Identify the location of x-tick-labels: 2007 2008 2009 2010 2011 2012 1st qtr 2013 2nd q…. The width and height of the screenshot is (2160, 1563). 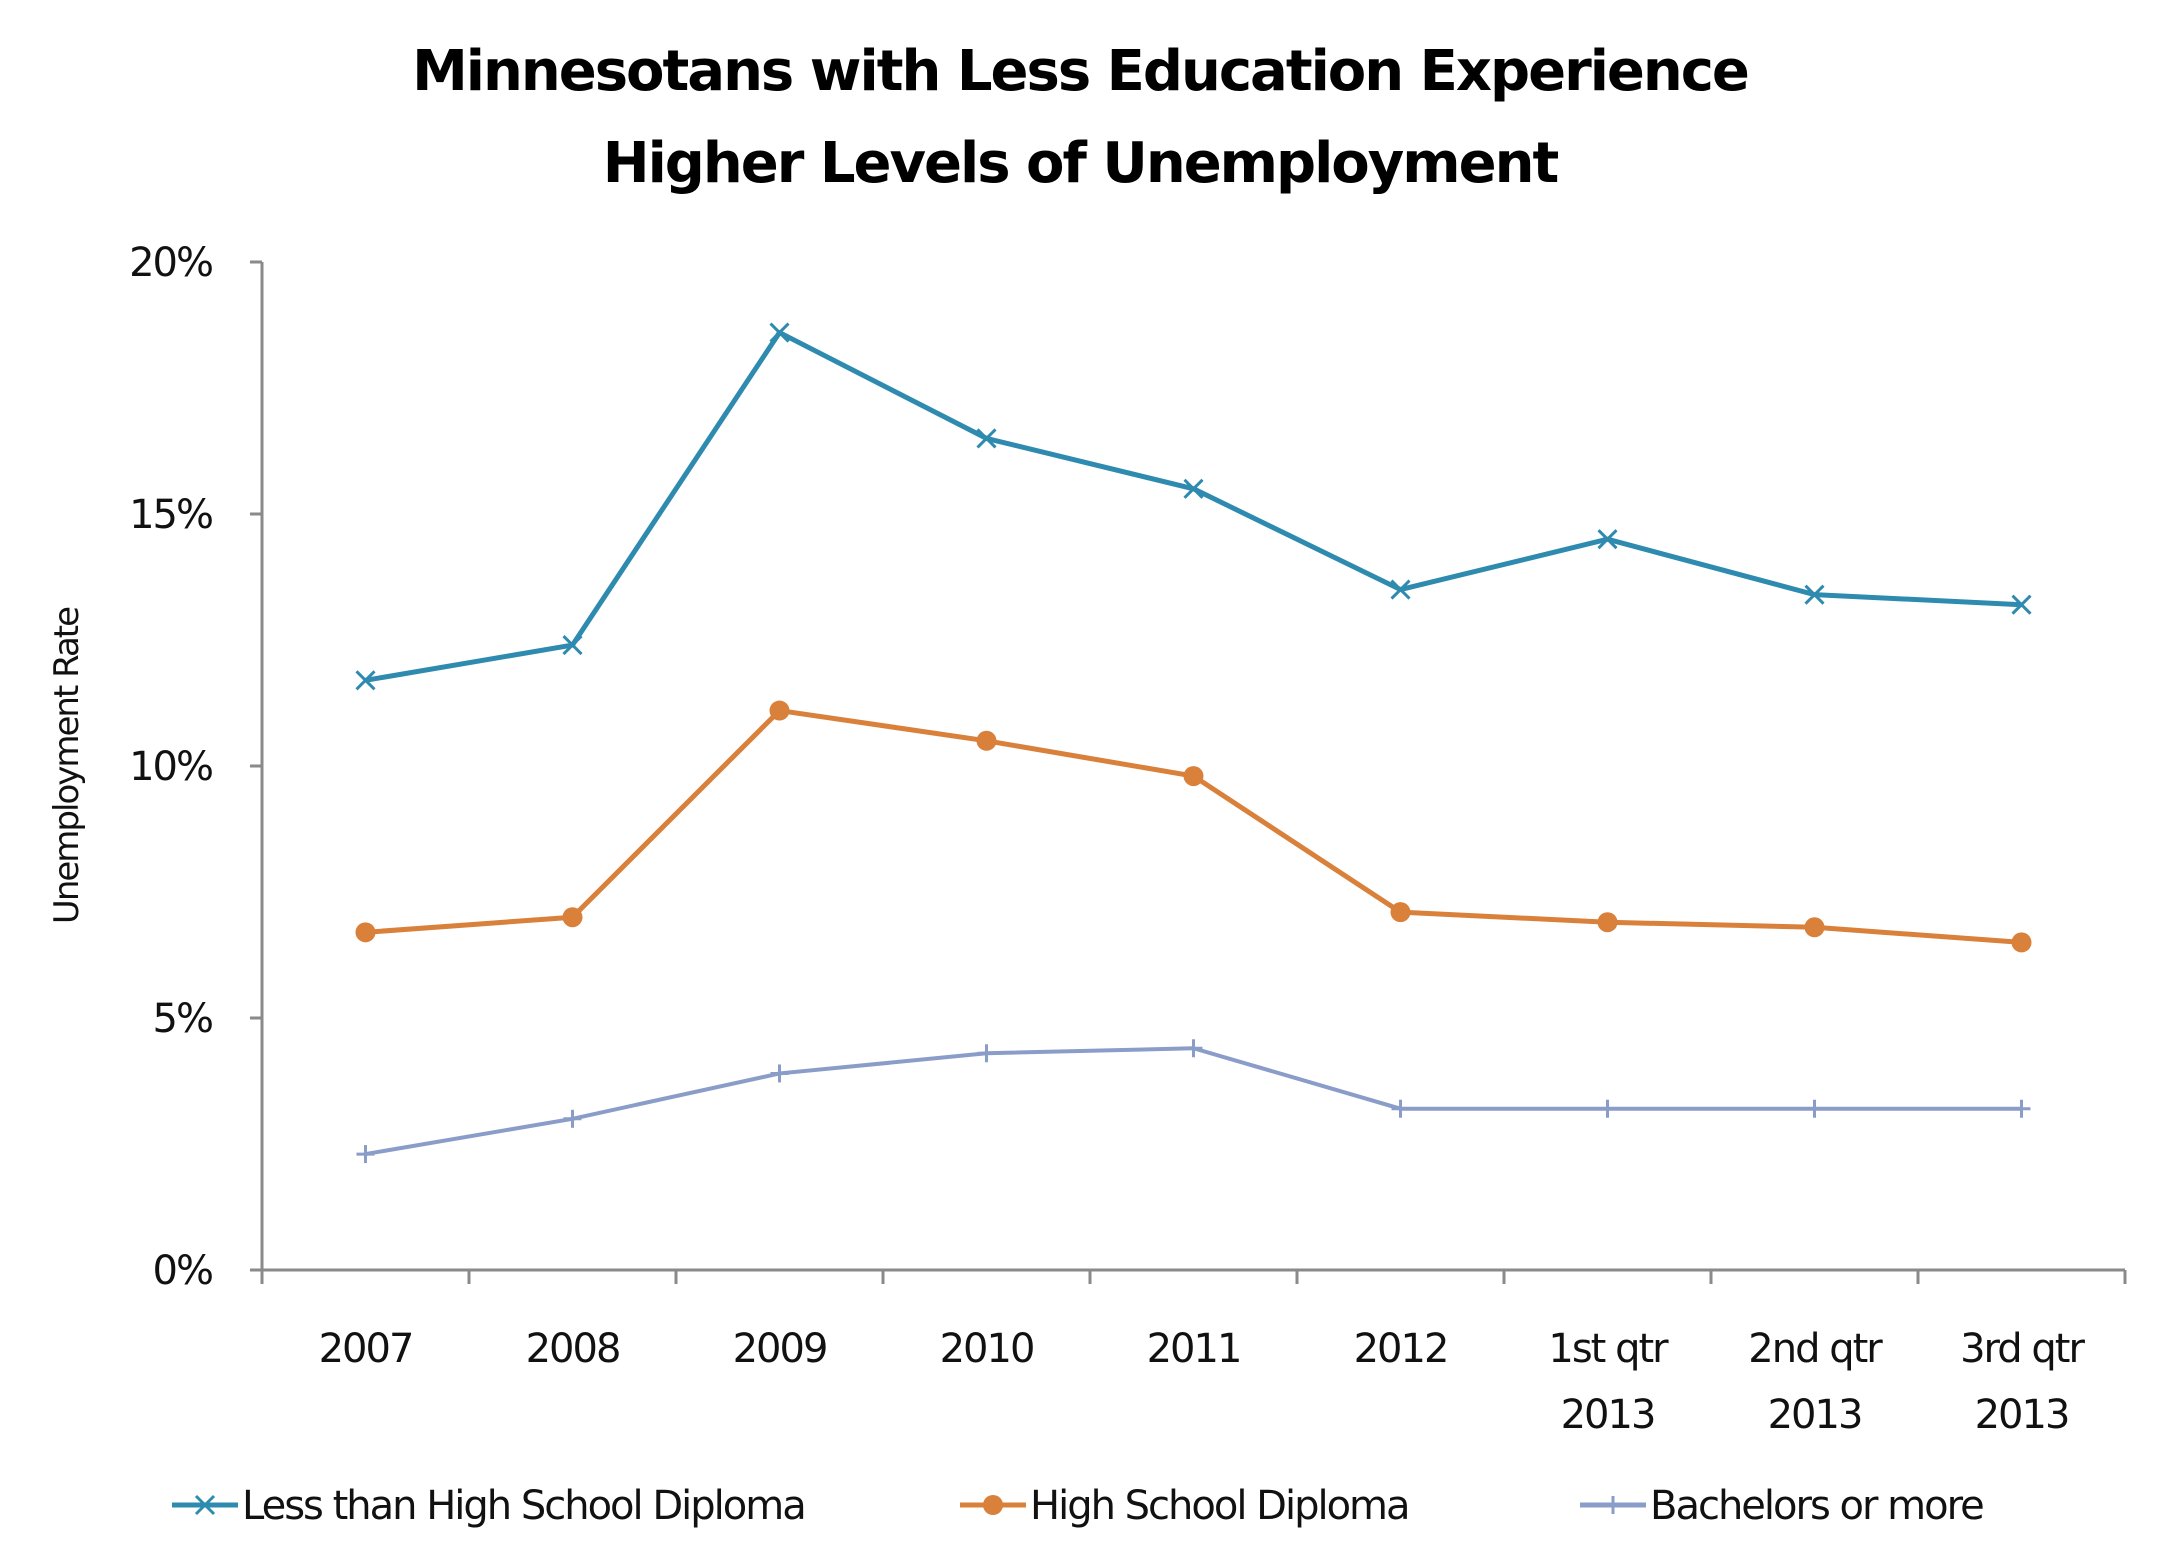
(1203, 1382).